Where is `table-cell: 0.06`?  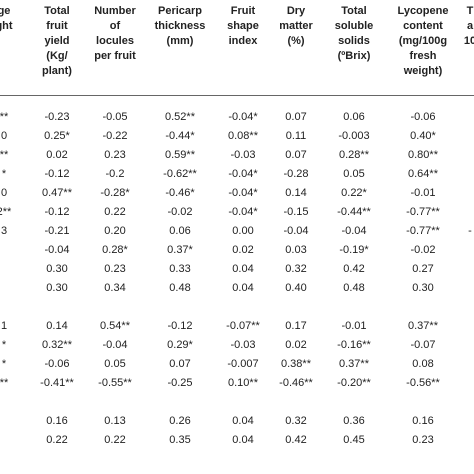
table-cell: 0.06 is located at coordinates (180, 231).